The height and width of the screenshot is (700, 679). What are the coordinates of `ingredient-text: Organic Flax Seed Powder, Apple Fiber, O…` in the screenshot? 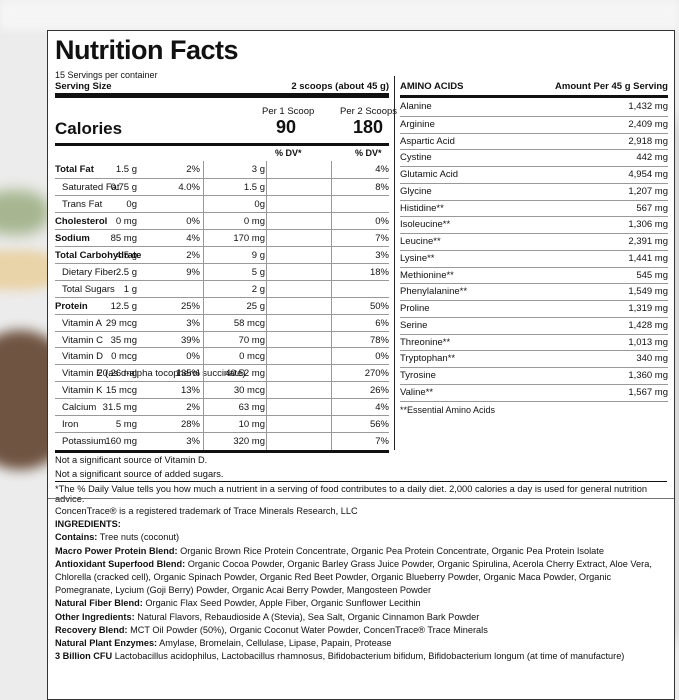 It's located at (281, 603).